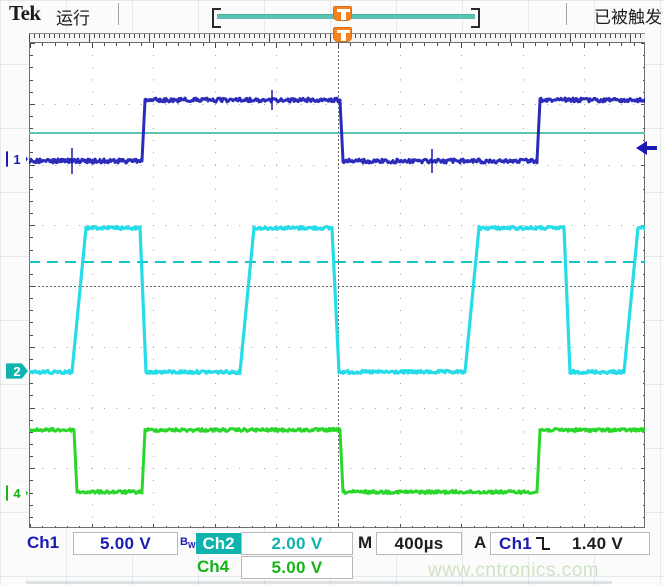 The height and width of the screenshot is (585, 664). Describe the element at coordinates (342, 13) in the screenshot. I see `trigger-position-icon-top` at that location.